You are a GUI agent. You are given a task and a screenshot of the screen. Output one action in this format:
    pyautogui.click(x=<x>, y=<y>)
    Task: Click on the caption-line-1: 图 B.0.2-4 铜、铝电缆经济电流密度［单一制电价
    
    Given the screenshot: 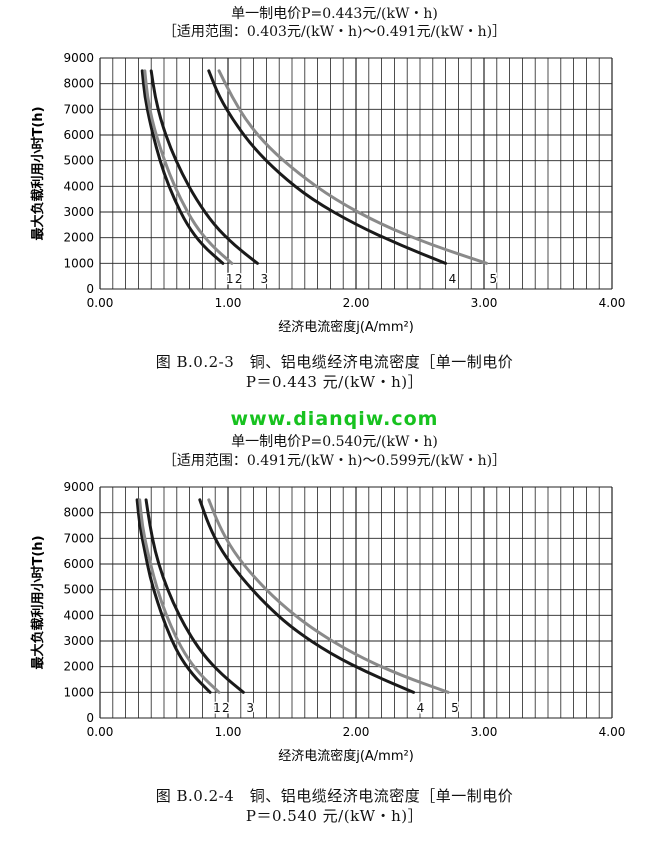 What is the action you would take?
    pyautogui.click(x=334, y=796)
    